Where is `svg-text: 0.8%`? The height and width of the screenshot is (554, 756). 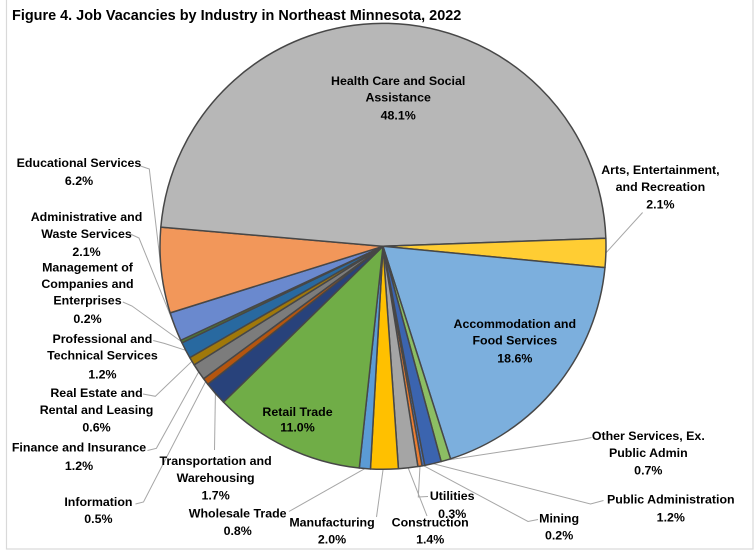 svg-text: 0.8% is located at coordinates (238, 531).